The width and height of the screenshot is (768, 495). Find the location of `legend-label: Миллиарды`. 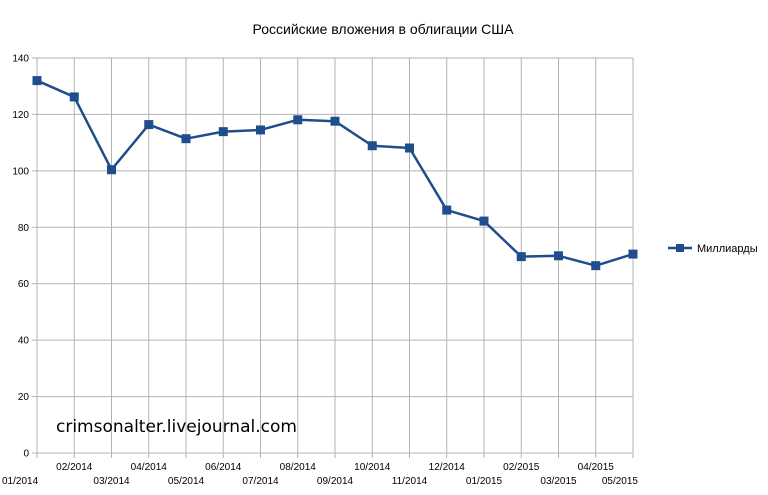

legend-label: Миллиарды is located at coordinates (727, 249).